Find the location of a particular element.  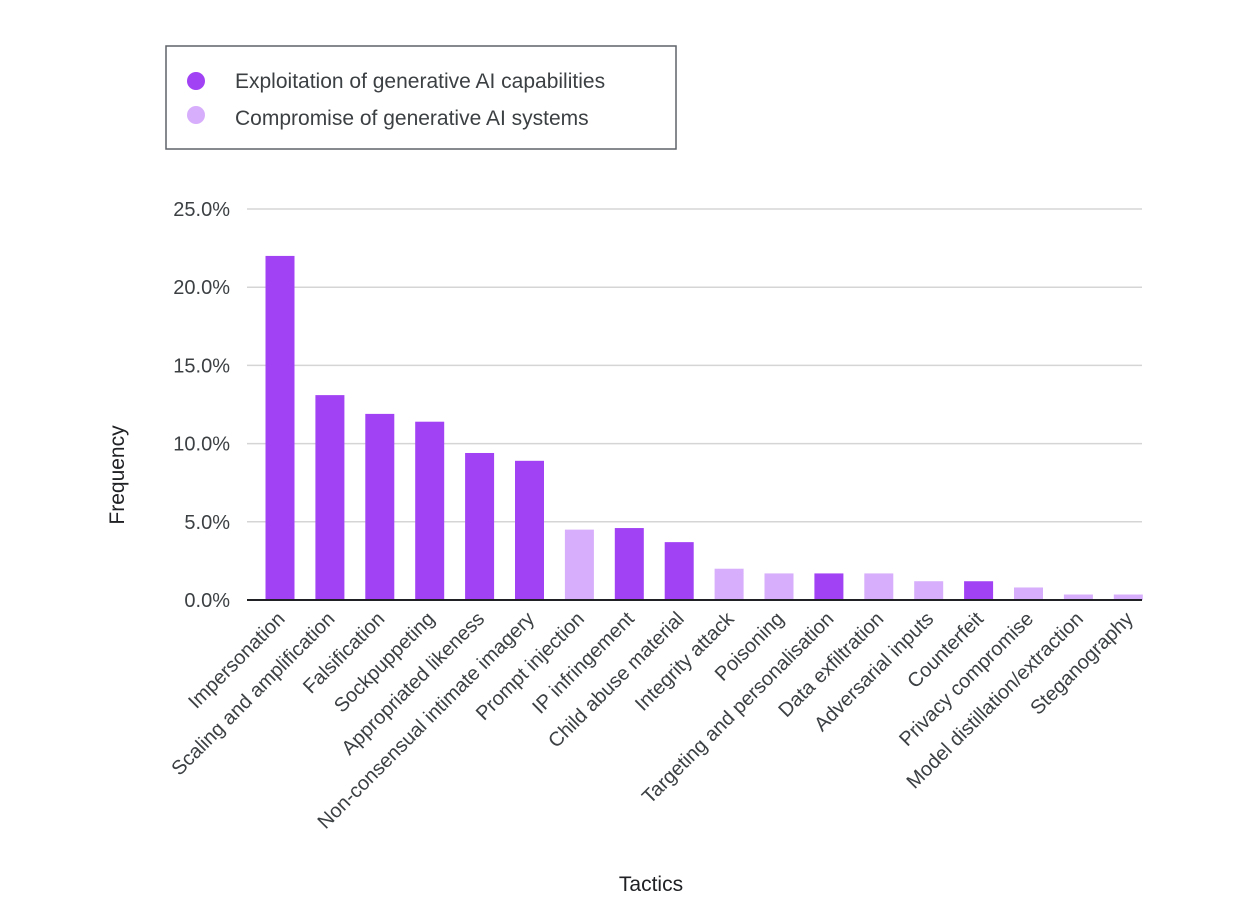

bar-scaling-and-amplification is located at coordinates (330, 497).